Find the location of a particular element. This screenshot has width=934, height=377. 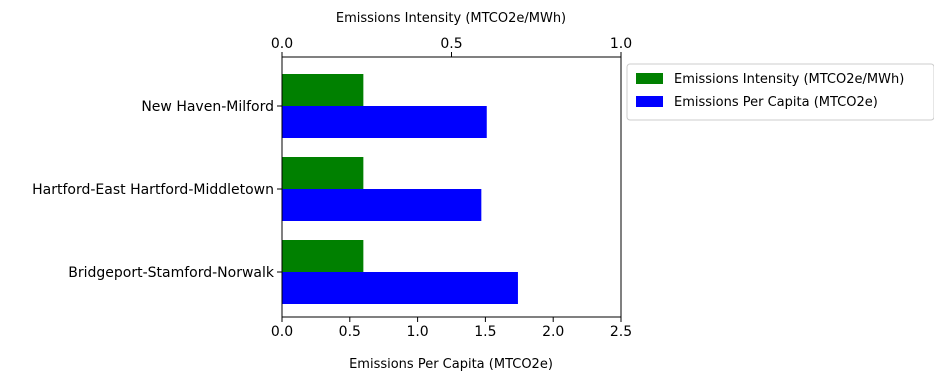

legend-label-0: Emissions Intensity (MTCO2e/MWh) is located at coordinates (789, 79).